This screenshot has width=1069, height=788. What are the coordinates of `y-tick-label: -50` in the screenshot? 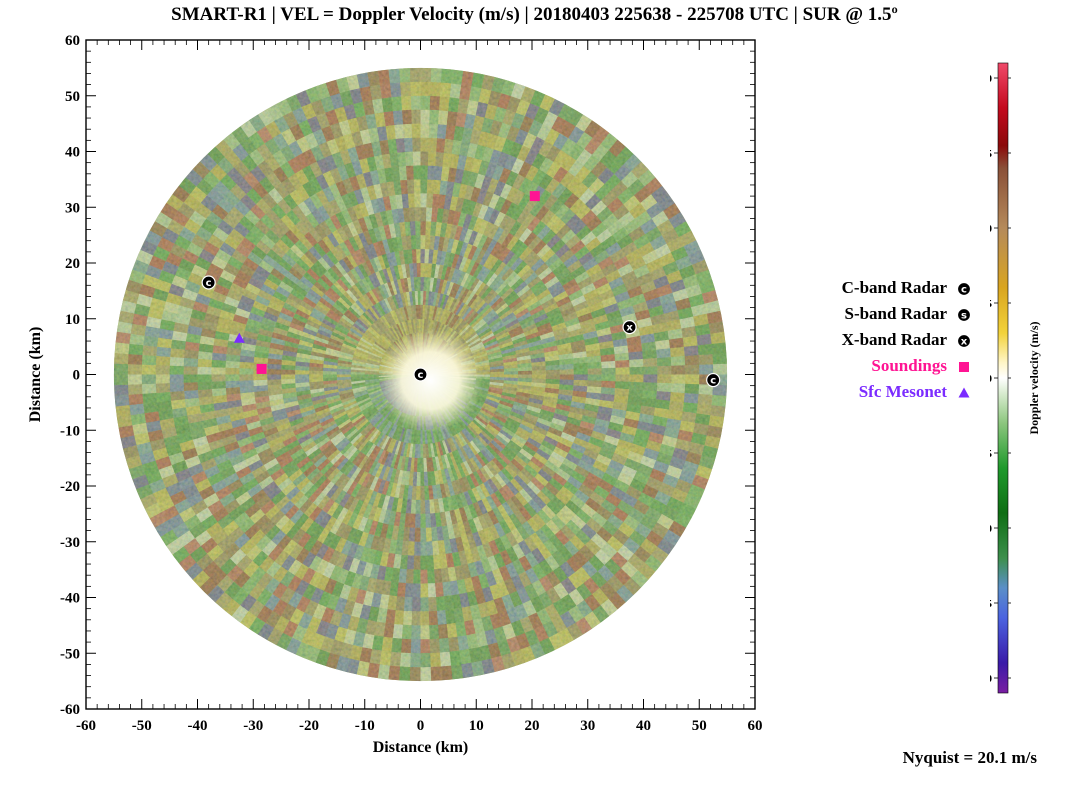 It's located at (70, 654).